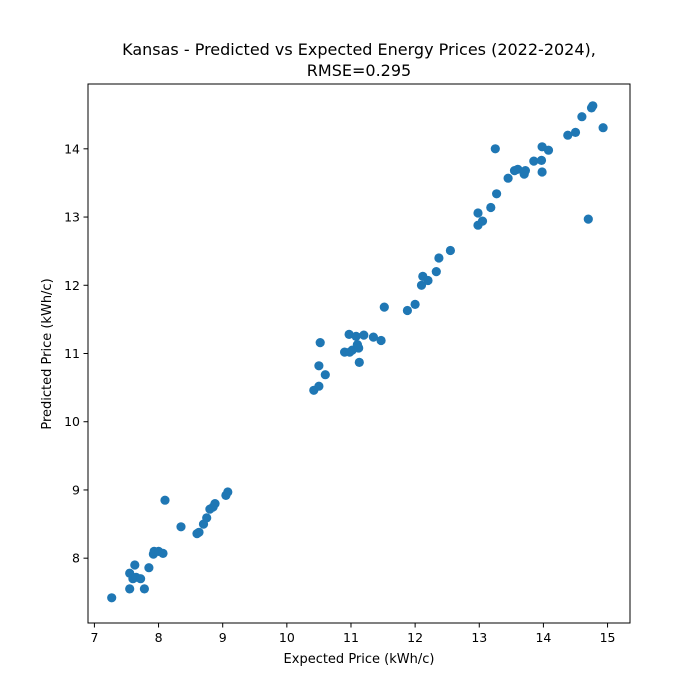 The height and width of the screenshot is (700, 700). What do you see at coordinates (94, 637) in the screenshot?
I see `x-tick-label: 7` at bounding box center [94, 637].